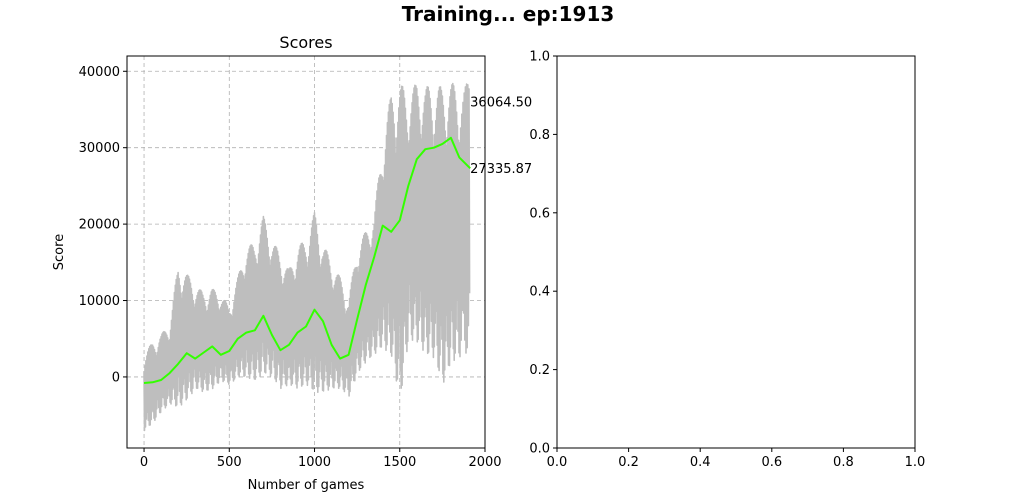 The image size is (1016, 499). Describe the element at coordinates (915, 462) in the screenshot. I see `x-tick-label: 1.0` at that location.